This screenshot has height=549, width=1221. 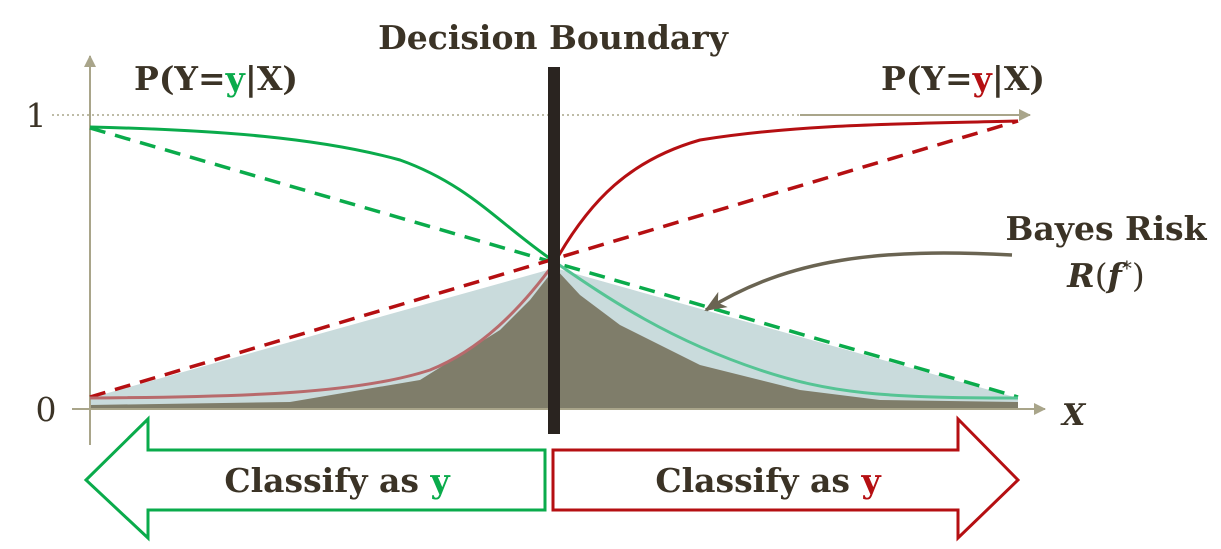 I want to click on diagram-title: Decision Boundary, so click(x=553, y=37).